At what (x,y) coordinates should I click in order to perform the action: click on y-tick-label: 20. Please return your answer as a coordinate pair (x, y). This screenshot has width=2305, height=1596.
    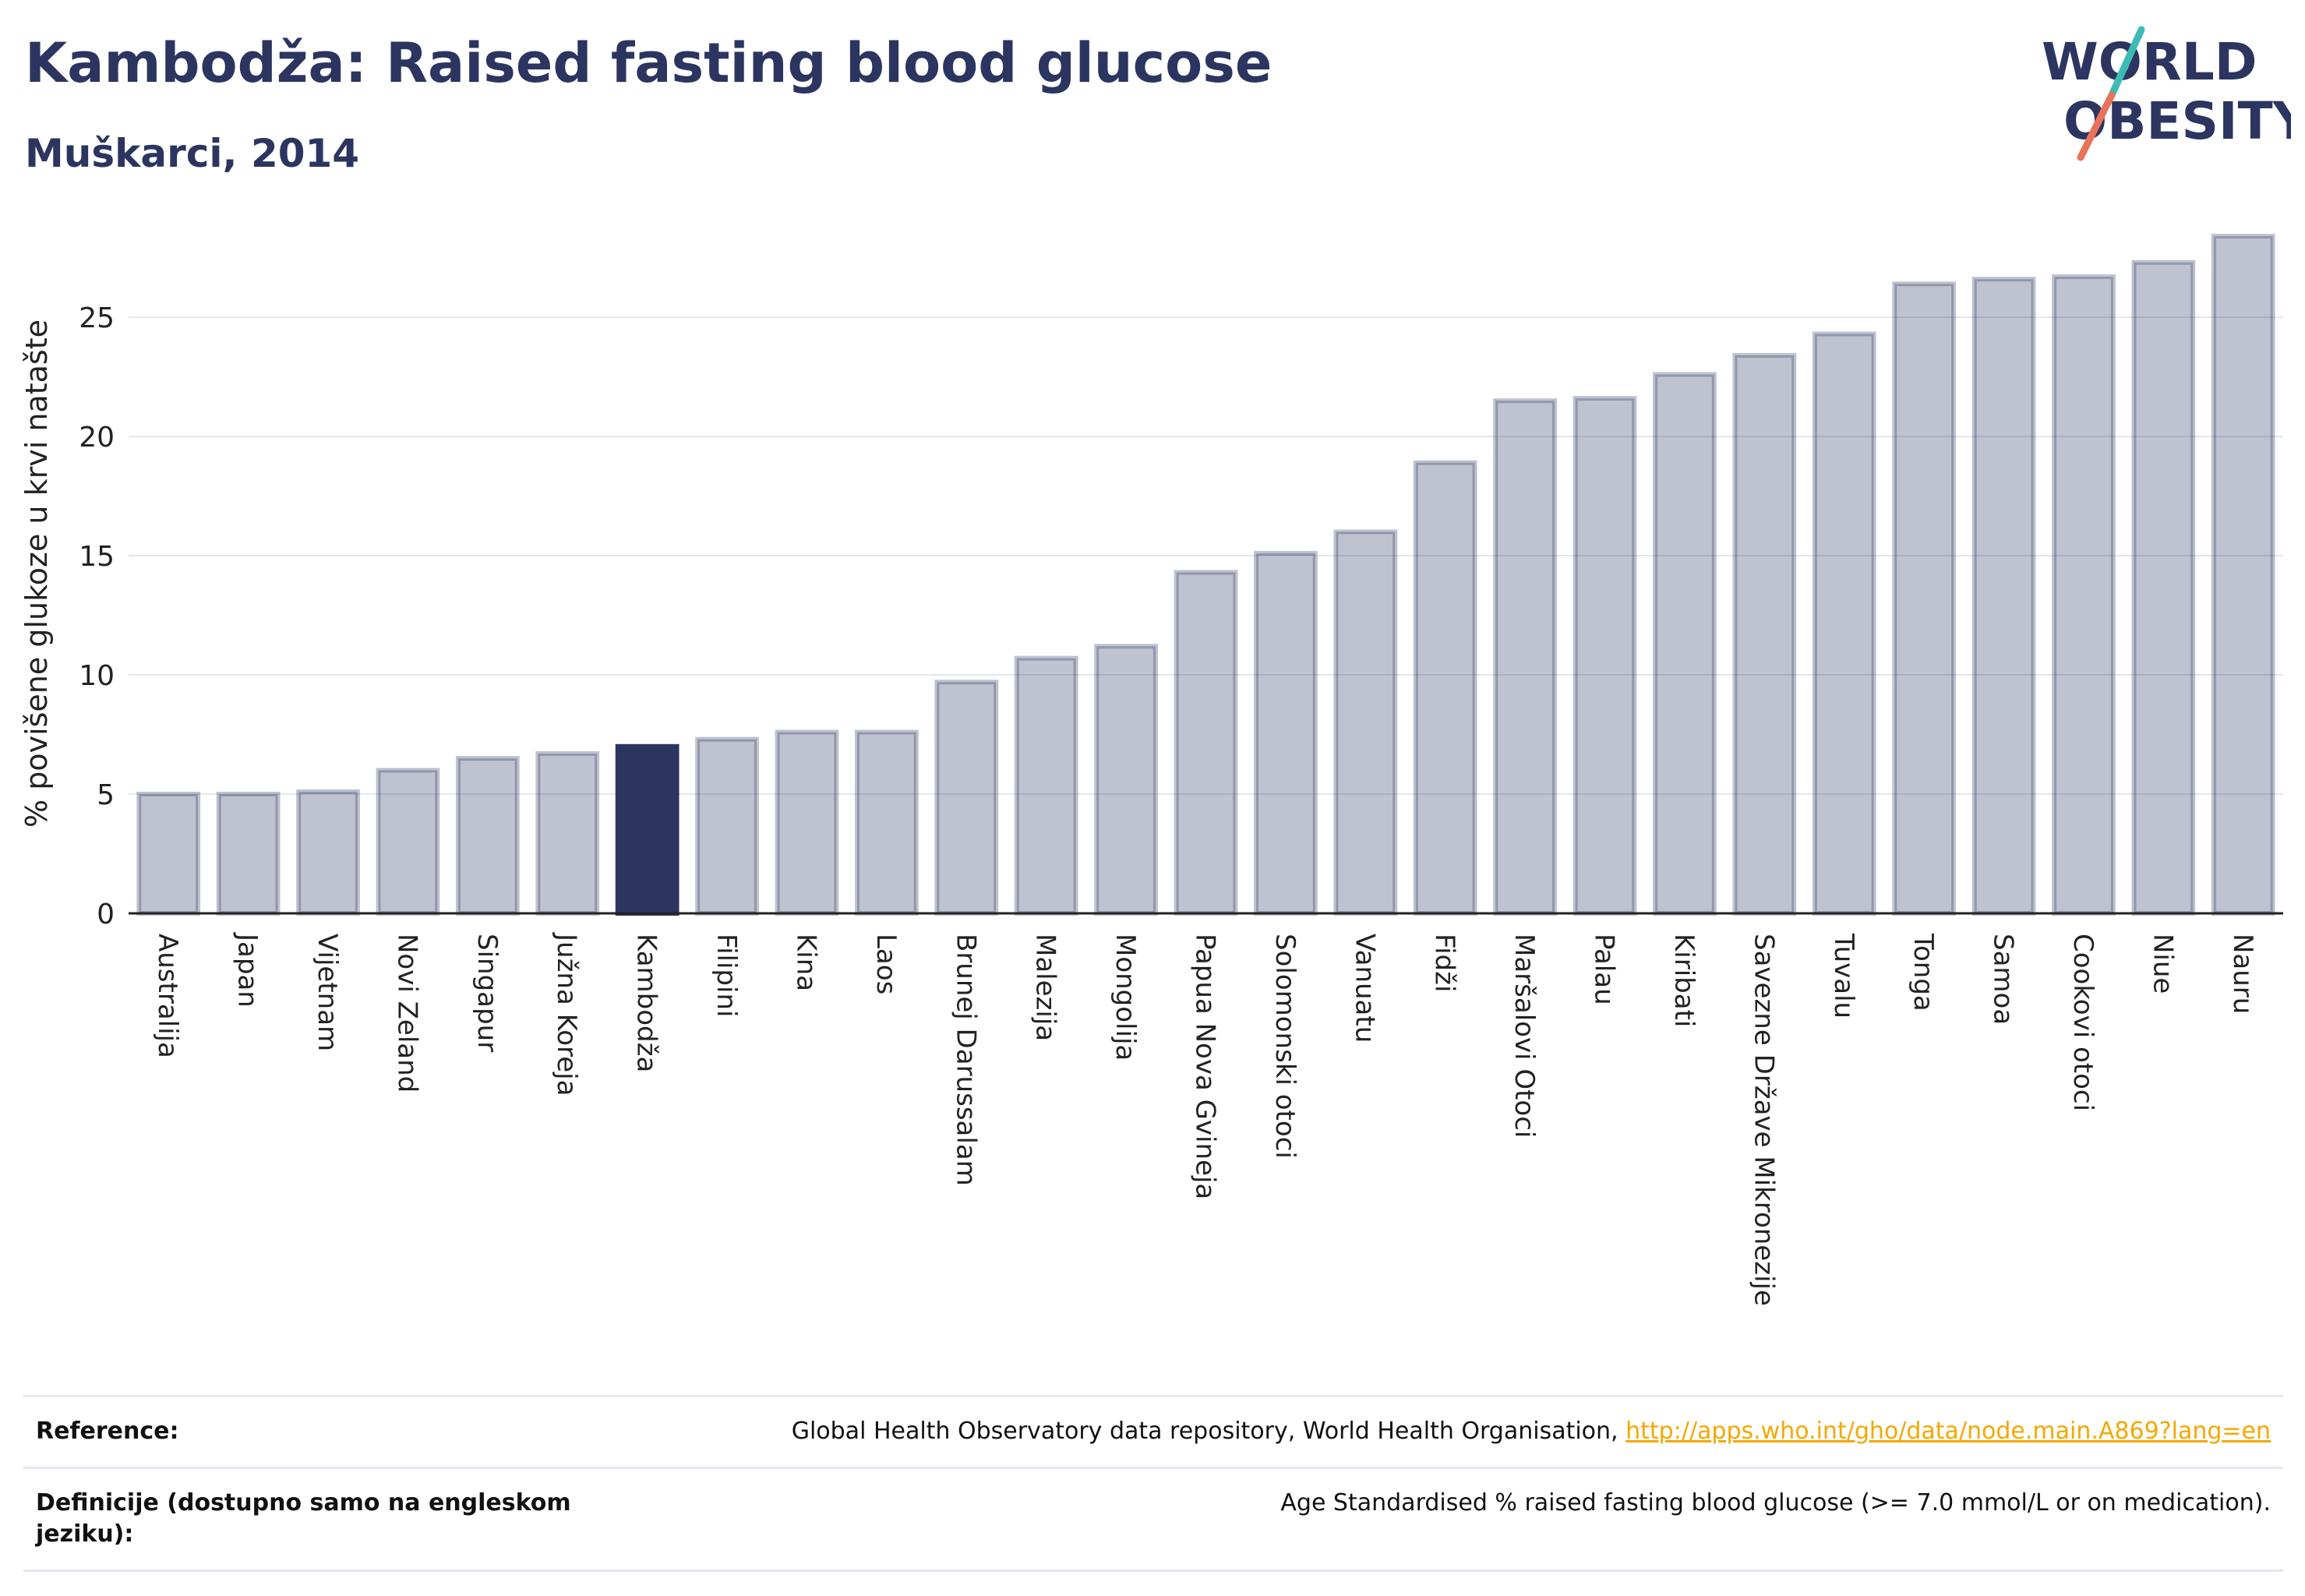
    Looking at the image, I should click on (97, 438).